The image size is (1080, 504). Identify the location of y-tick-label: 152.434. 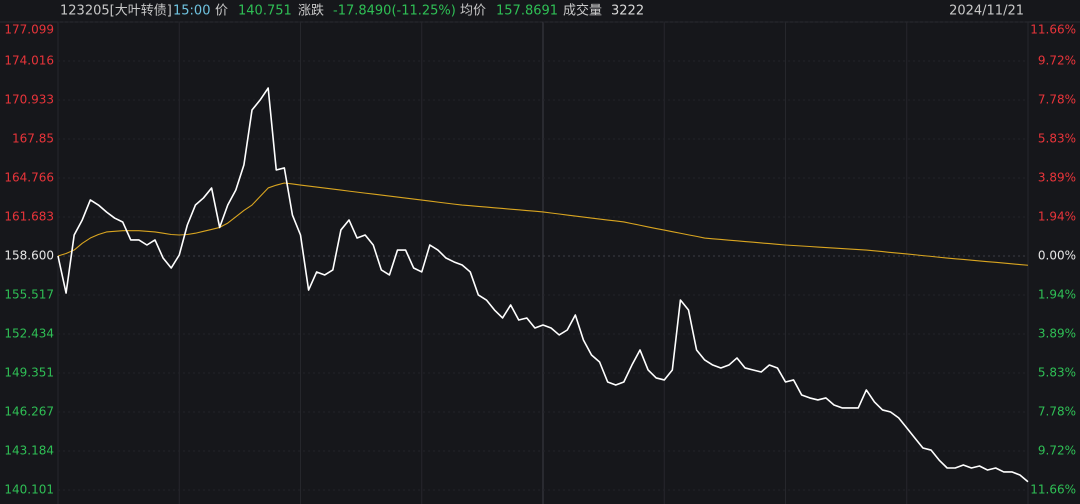
(29, 333).